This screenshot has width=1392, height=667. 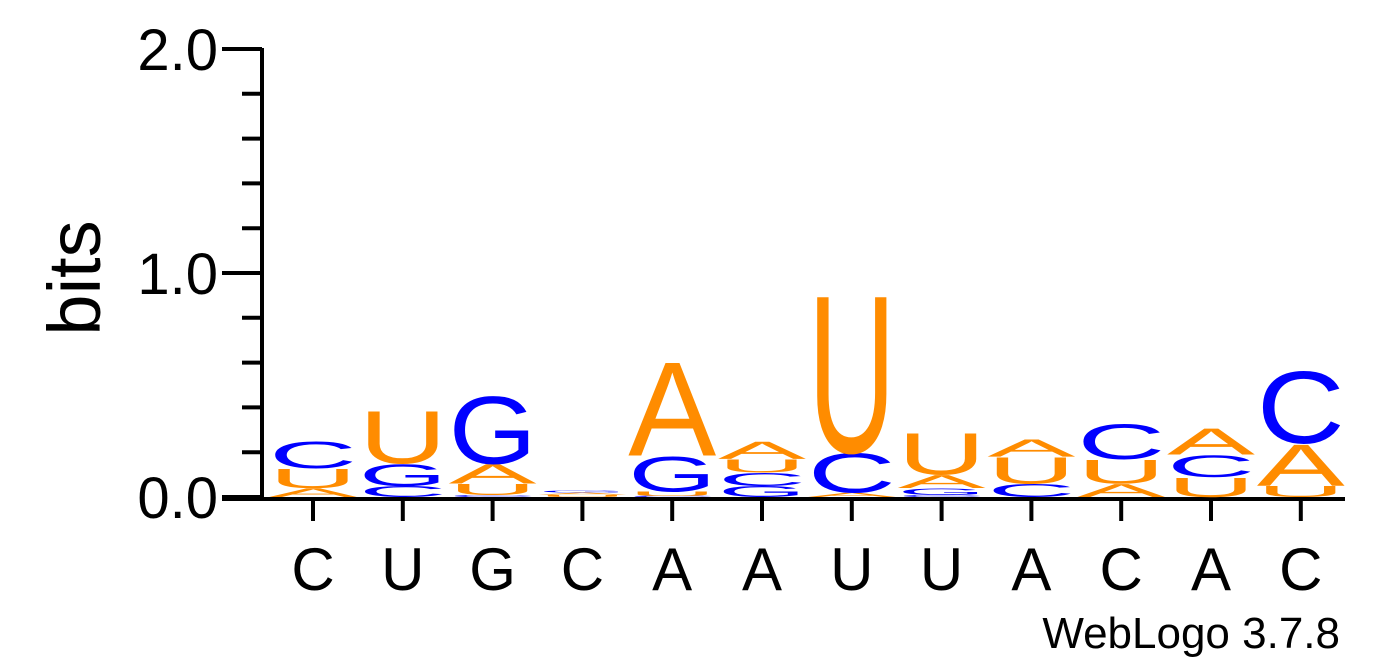 What do you see at coordinates (242, 273) in the screenshot?
I see `y-ticks` at bounding box center [242, 273].